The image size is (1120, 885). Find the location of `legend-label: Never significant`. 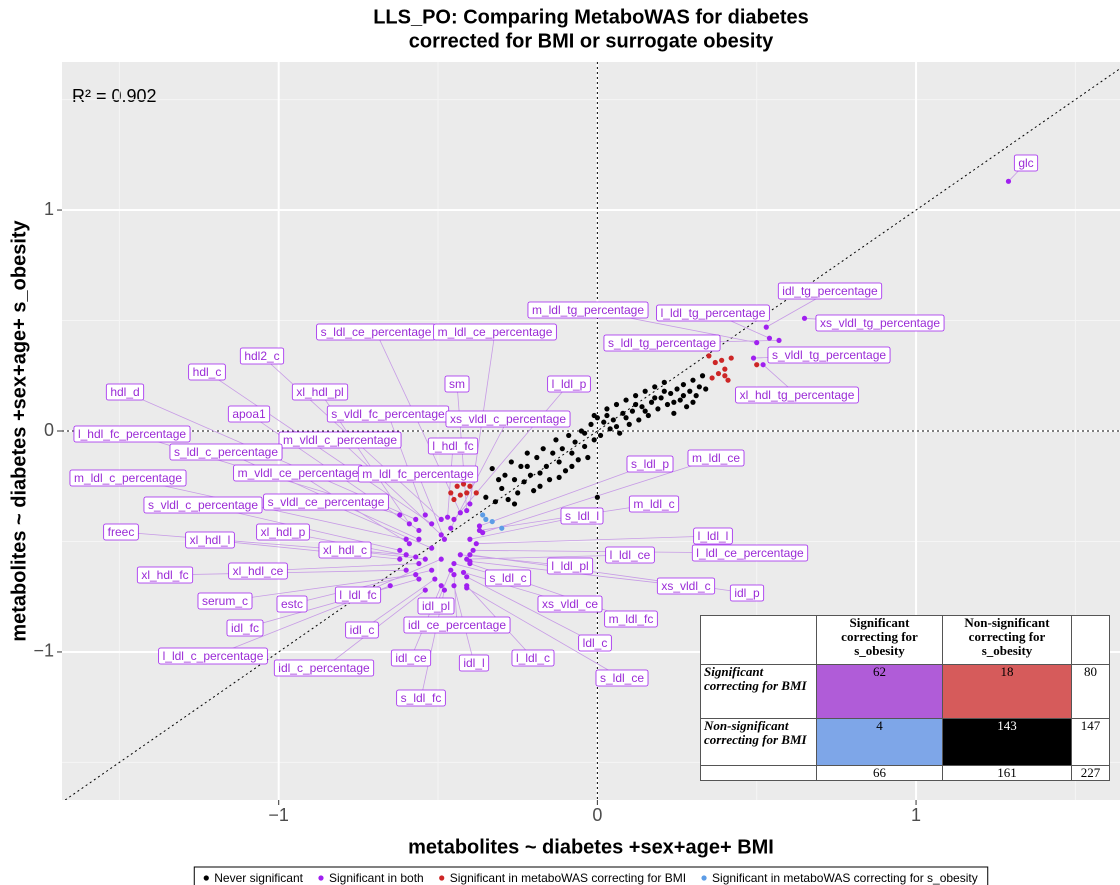

legend-label: Never significant is located at coordinates (258, 878).